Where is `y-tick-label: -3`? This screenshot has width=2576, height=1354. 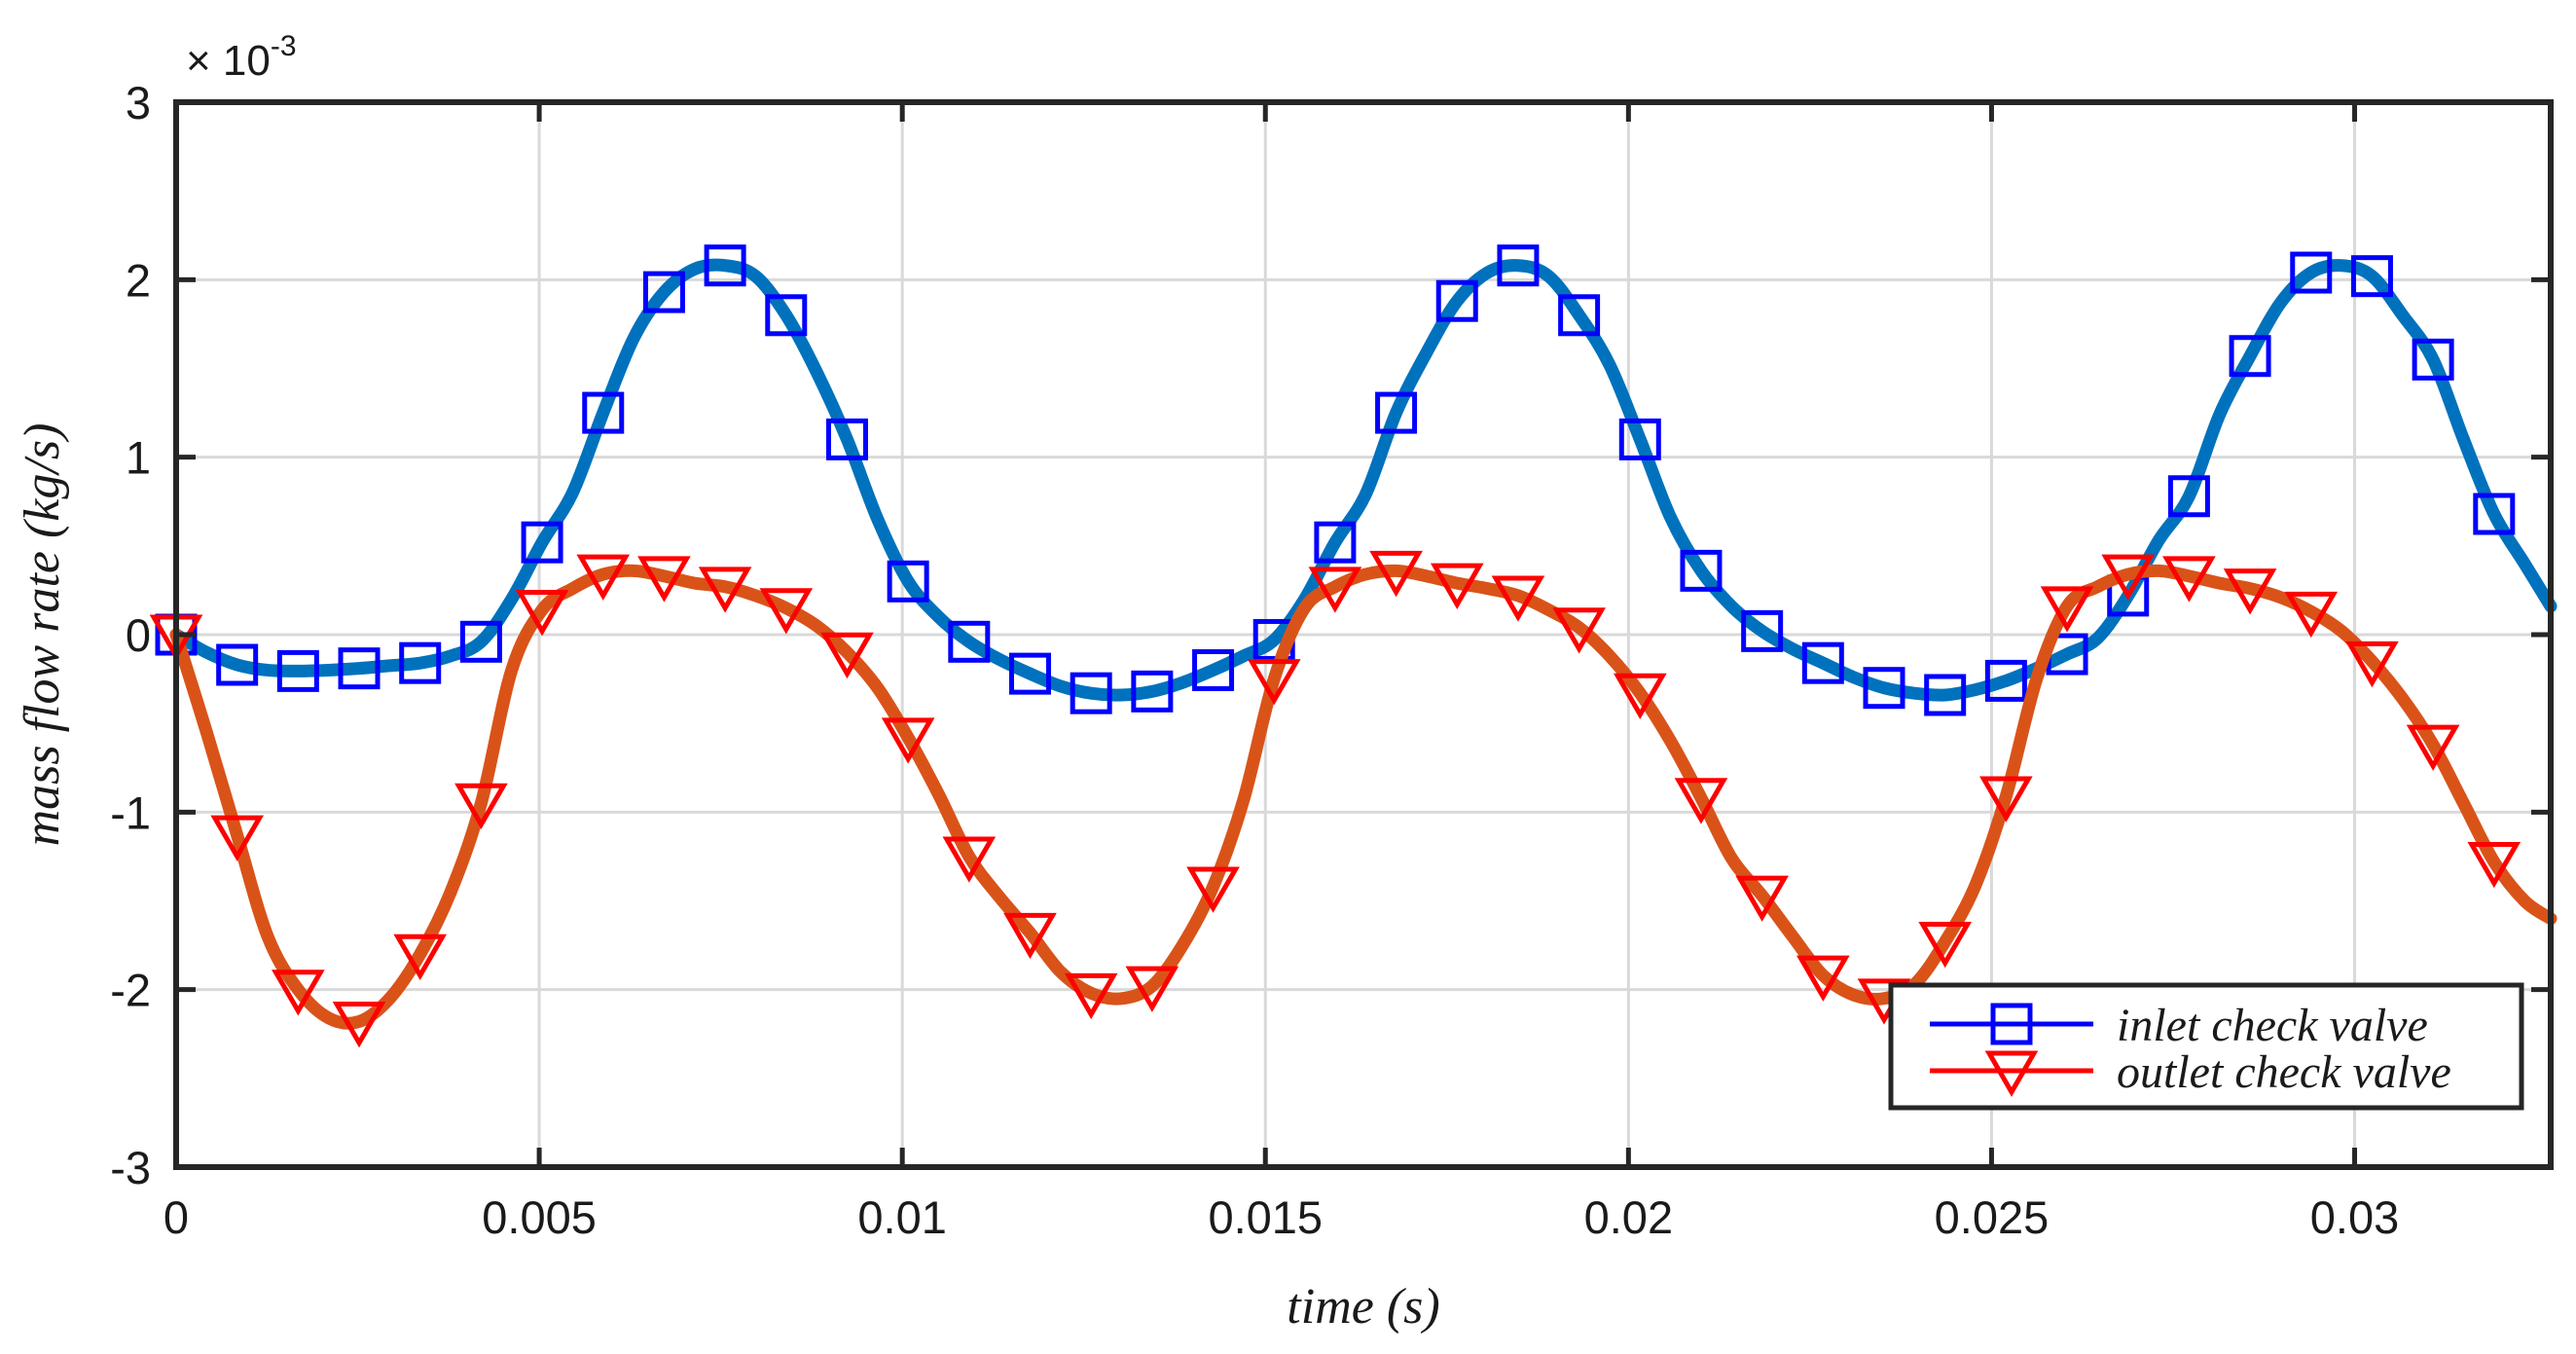 y-tick-label: -3 is located at coordinates (130, 1168).